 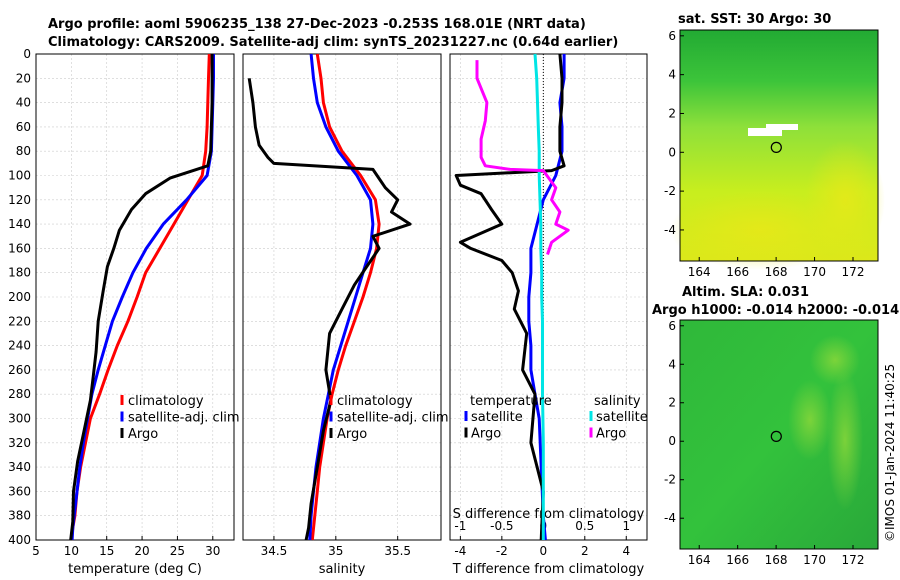 I want to click on x-tick-label: 2, so click(x=585, y=551).